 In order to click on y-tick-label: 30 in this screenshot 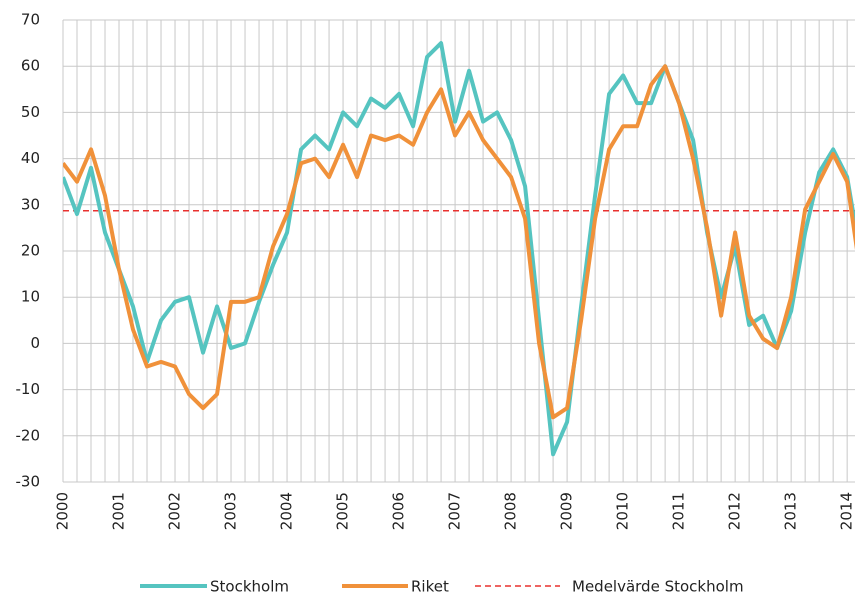, I will do `click(30, 204)`.